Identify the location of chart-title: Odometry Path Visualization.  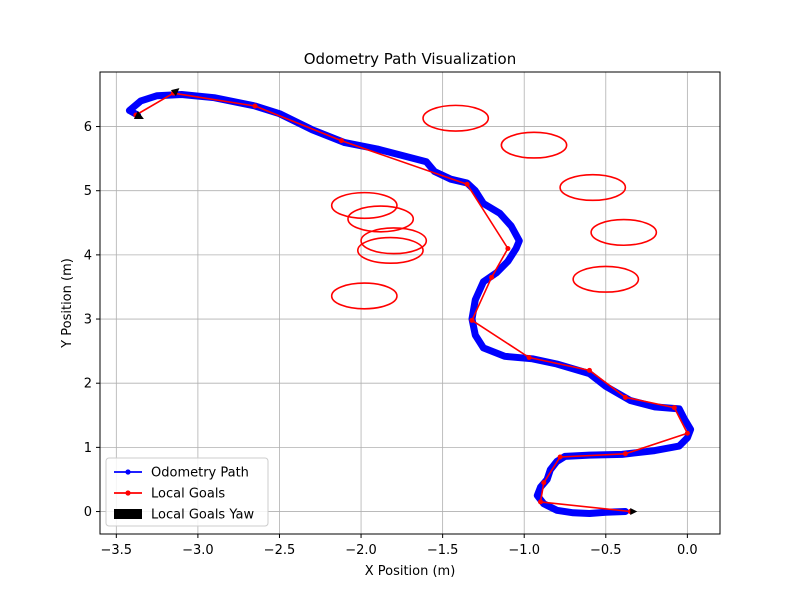
(410, 59).